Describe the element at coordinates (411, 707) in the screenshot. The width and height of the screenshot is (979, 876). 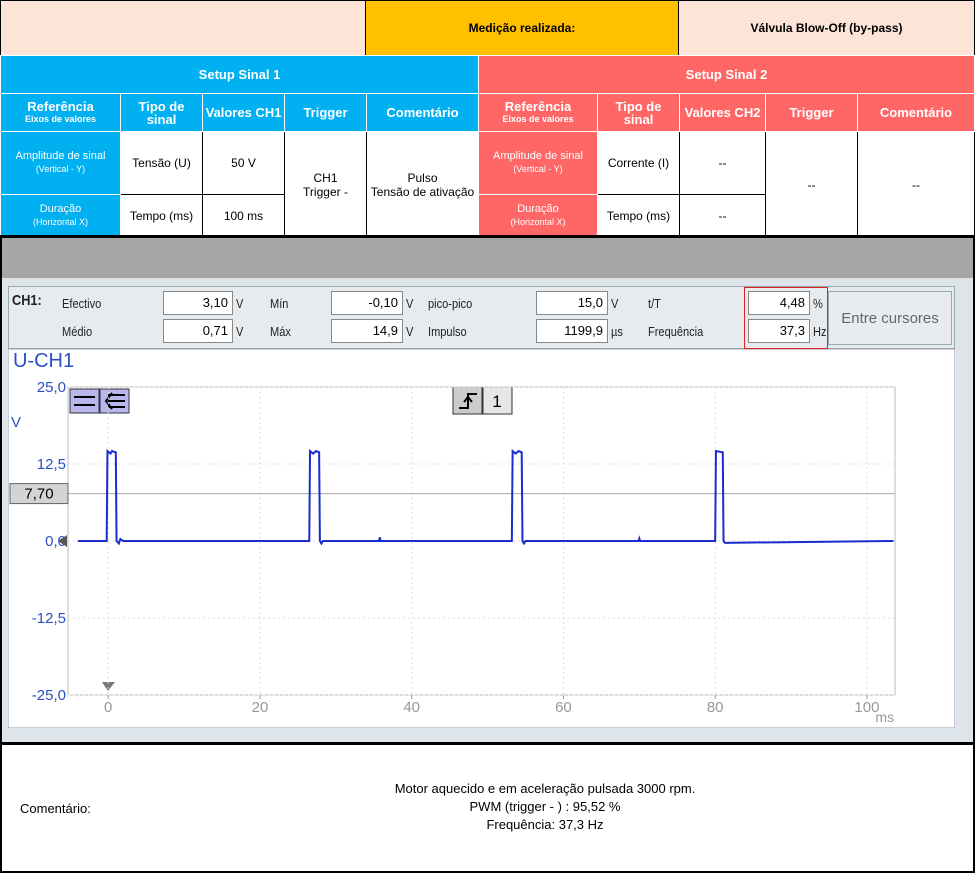
I see `x-tick-label: 40` at that location.